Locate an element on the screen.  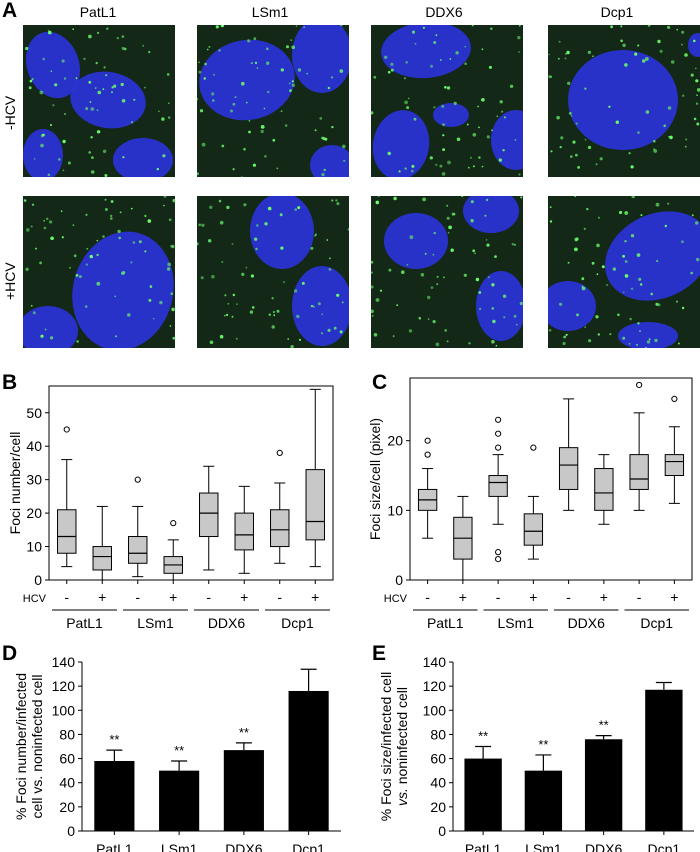
hcv-sign-label: - is located at coordinates (427, 597).